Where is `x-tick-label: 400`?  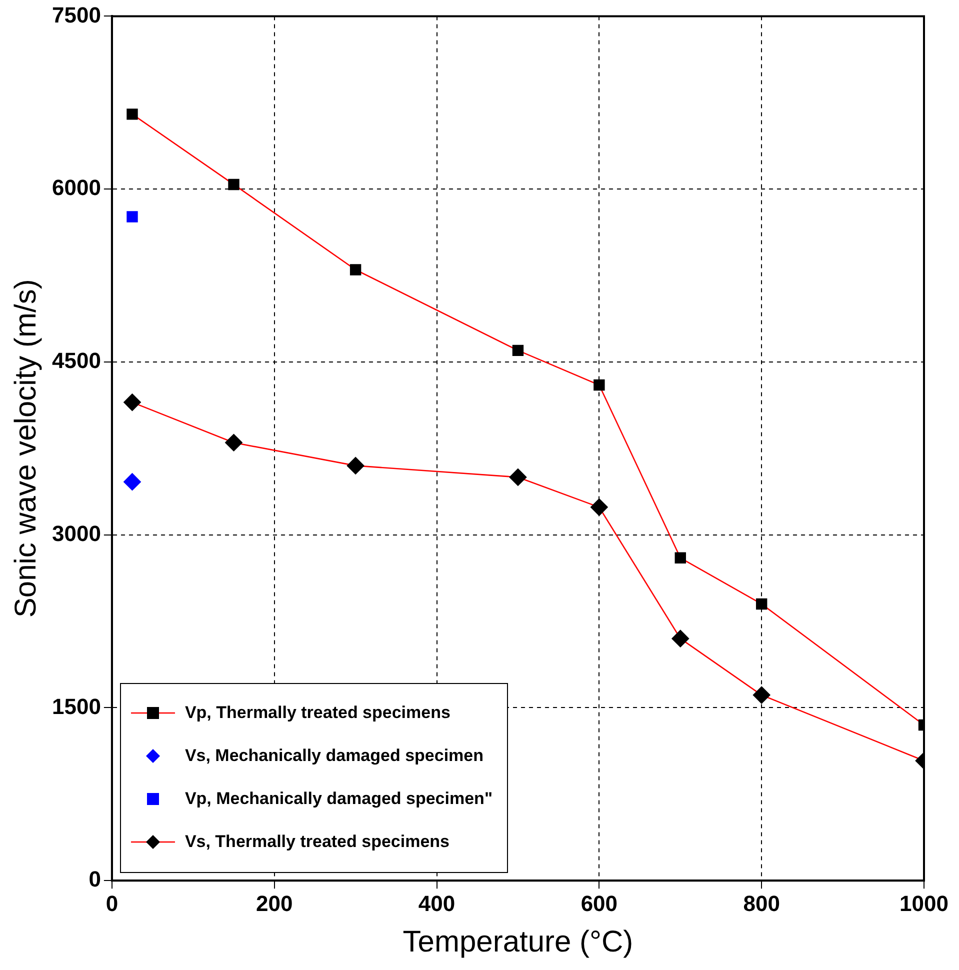
x-tick-label: 400 is located at coordinates (437, 903).